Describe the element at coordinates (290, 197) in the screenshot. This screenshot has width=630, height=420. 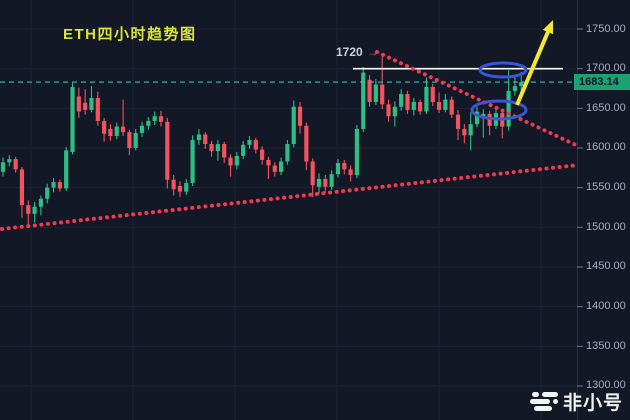
I see `ascending-support-trendline` at that location.